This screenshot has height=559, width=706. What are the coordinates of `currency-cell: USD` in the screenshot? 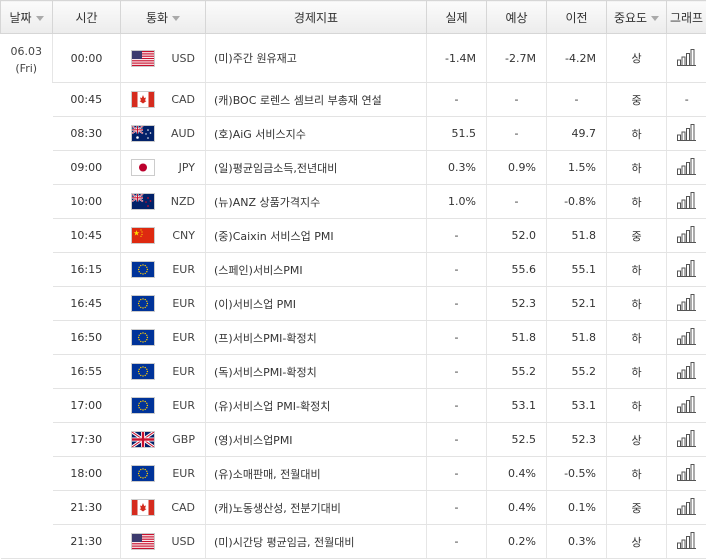 It's located at (163, 542).